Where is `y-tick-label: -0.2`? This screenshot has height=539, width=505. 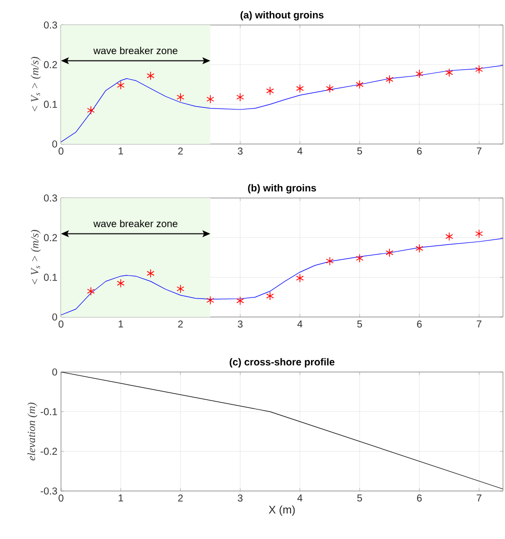
y-tick-label: -0.2 is located at coordinates (48, 451).